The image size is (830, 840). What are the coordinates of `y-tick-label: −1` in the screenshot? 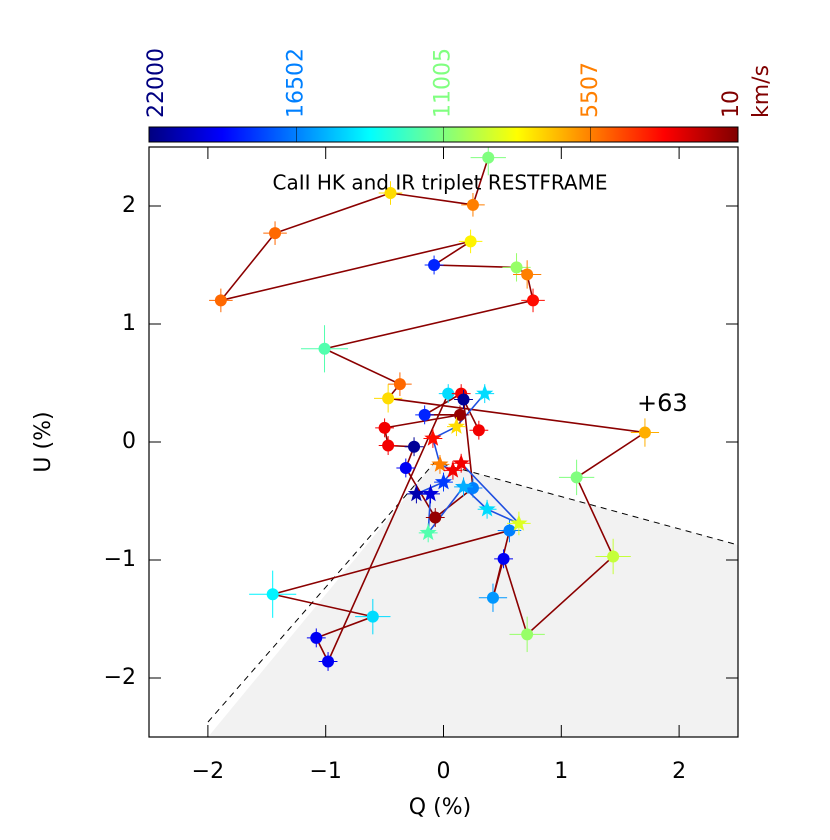 It's located at (120, 559).